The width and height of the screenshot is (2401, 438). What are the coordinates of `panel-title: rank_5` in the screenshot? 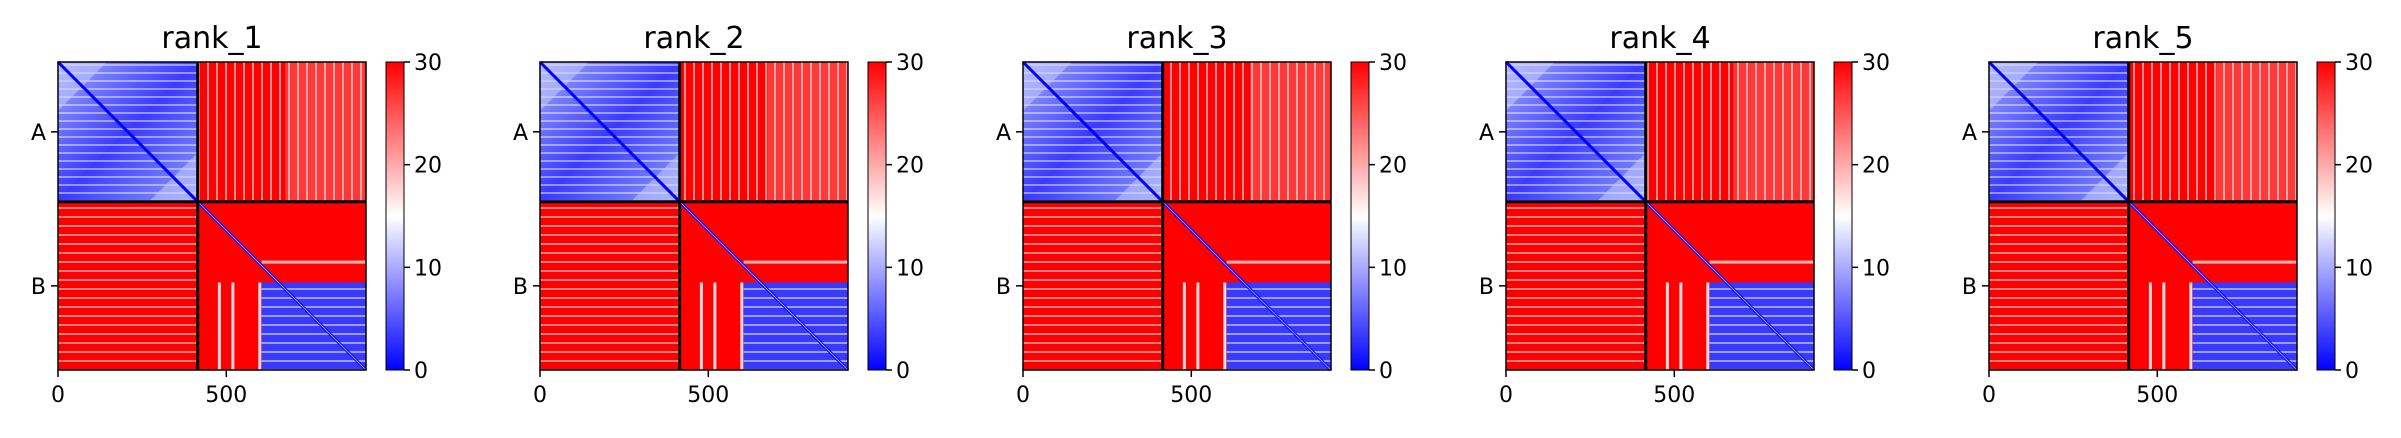 It's located at (2142, 38).